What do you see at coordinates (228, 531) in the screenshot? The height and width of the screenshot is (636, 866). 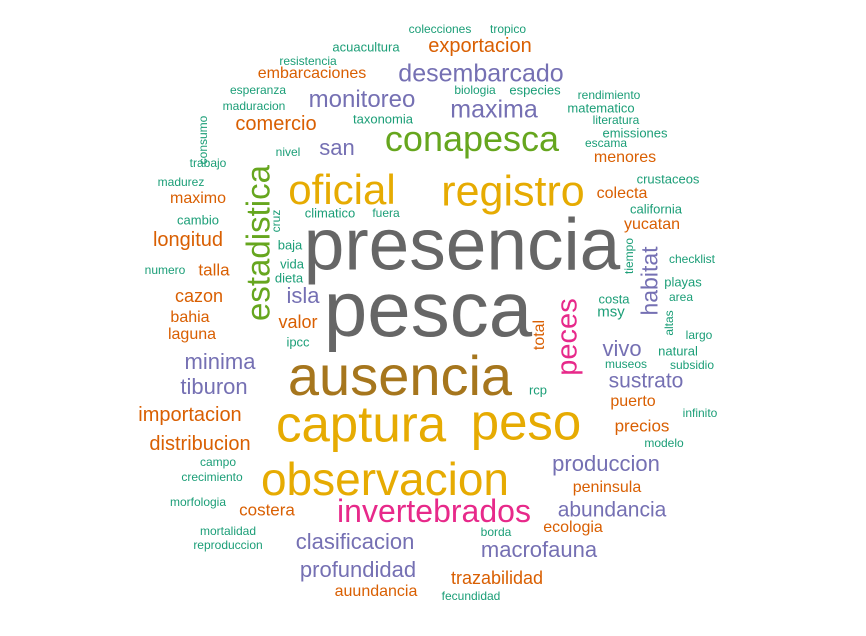 I see `word-mortalidad: mortalidad` at bounding box center [228, 531].